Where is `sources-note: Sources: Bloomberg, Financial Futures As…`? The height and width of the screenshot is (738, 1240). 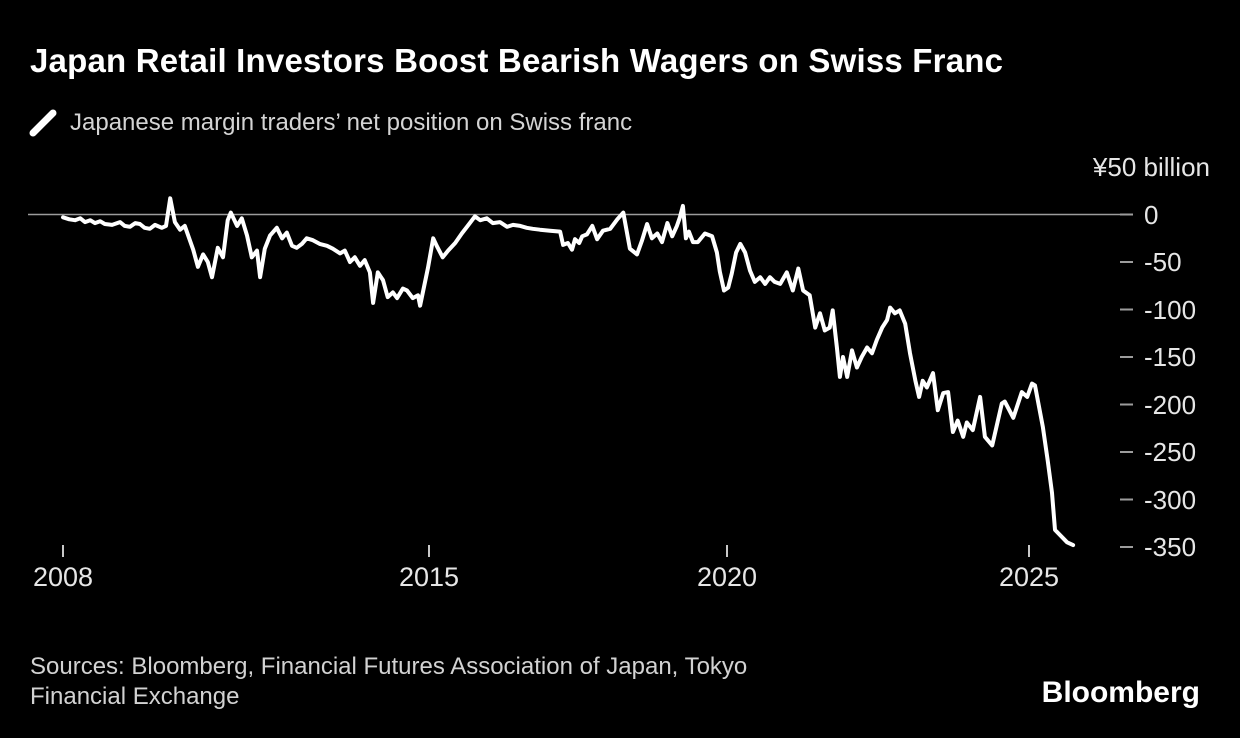
sources-note: Sources: Bloomberg, Financial Futures As… is located at coordinates (388, 682).